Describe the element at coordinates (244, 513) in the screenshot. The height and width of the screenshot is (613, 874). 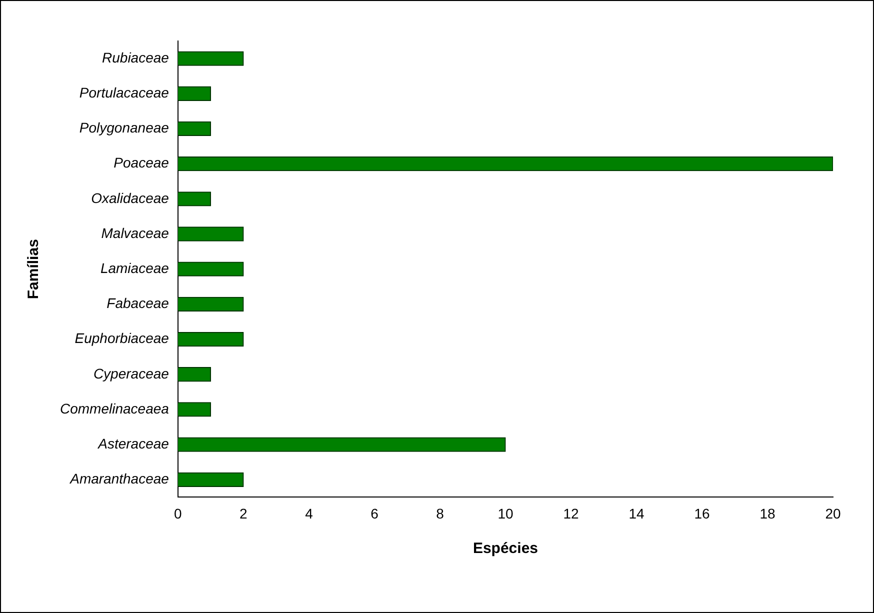
I see `x-tick-label: 2` at that location.